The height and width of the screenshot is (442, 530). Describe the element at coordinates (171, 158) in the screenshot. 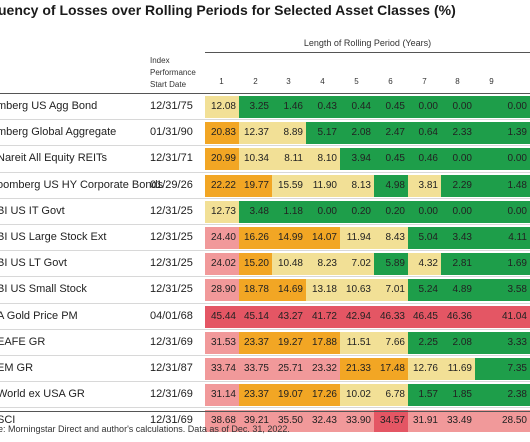

I see `row-start-date: 12/31/71` at that location.